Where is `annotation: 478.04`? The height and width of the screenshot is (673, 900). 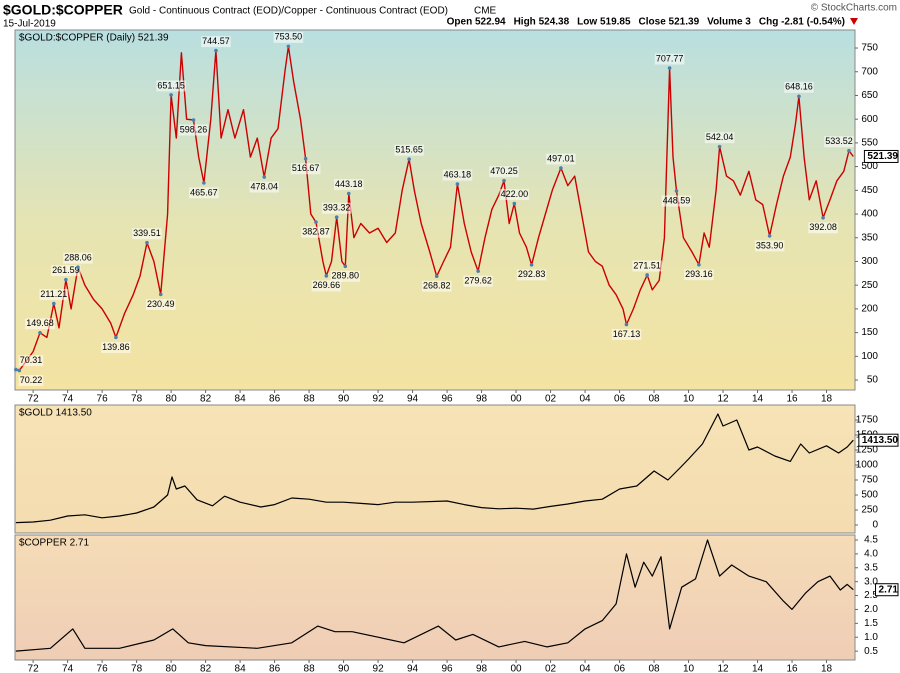 annotation: 478.04 is located at coordinates (264, 186).